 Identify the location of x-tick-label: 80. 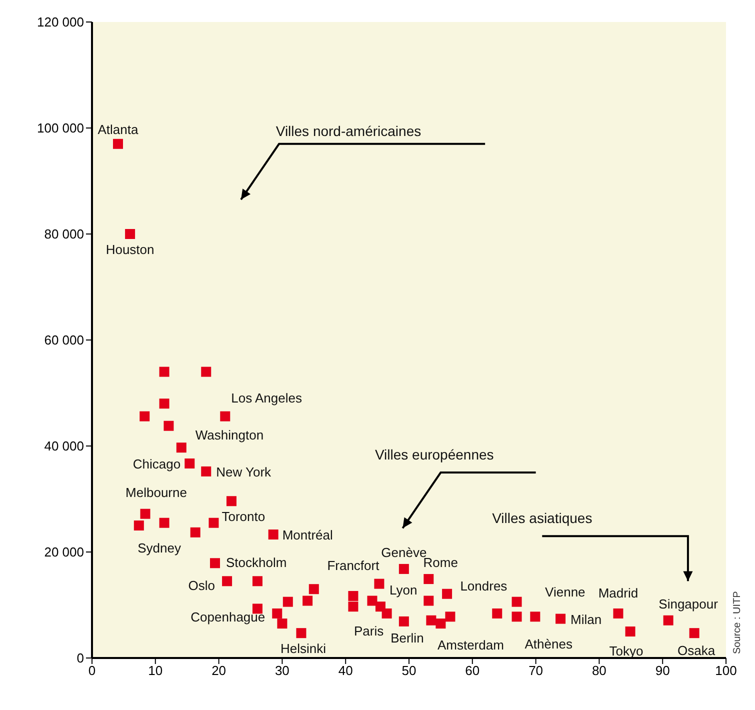
(599, 670).